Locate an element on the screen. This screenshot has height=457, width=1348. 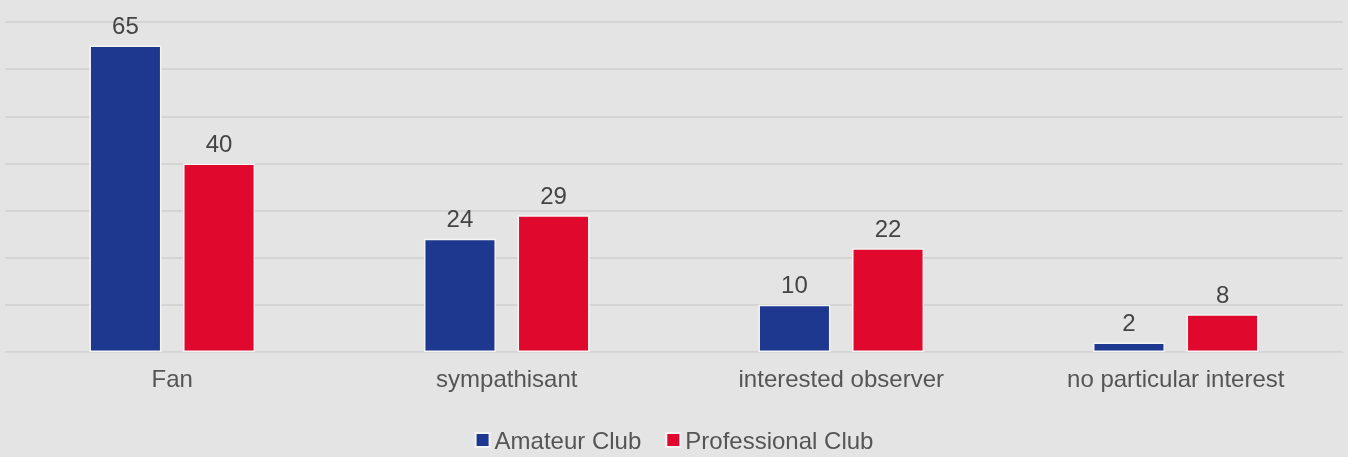
x-tick-label: sympathisant is located at coordinates (507, 378).